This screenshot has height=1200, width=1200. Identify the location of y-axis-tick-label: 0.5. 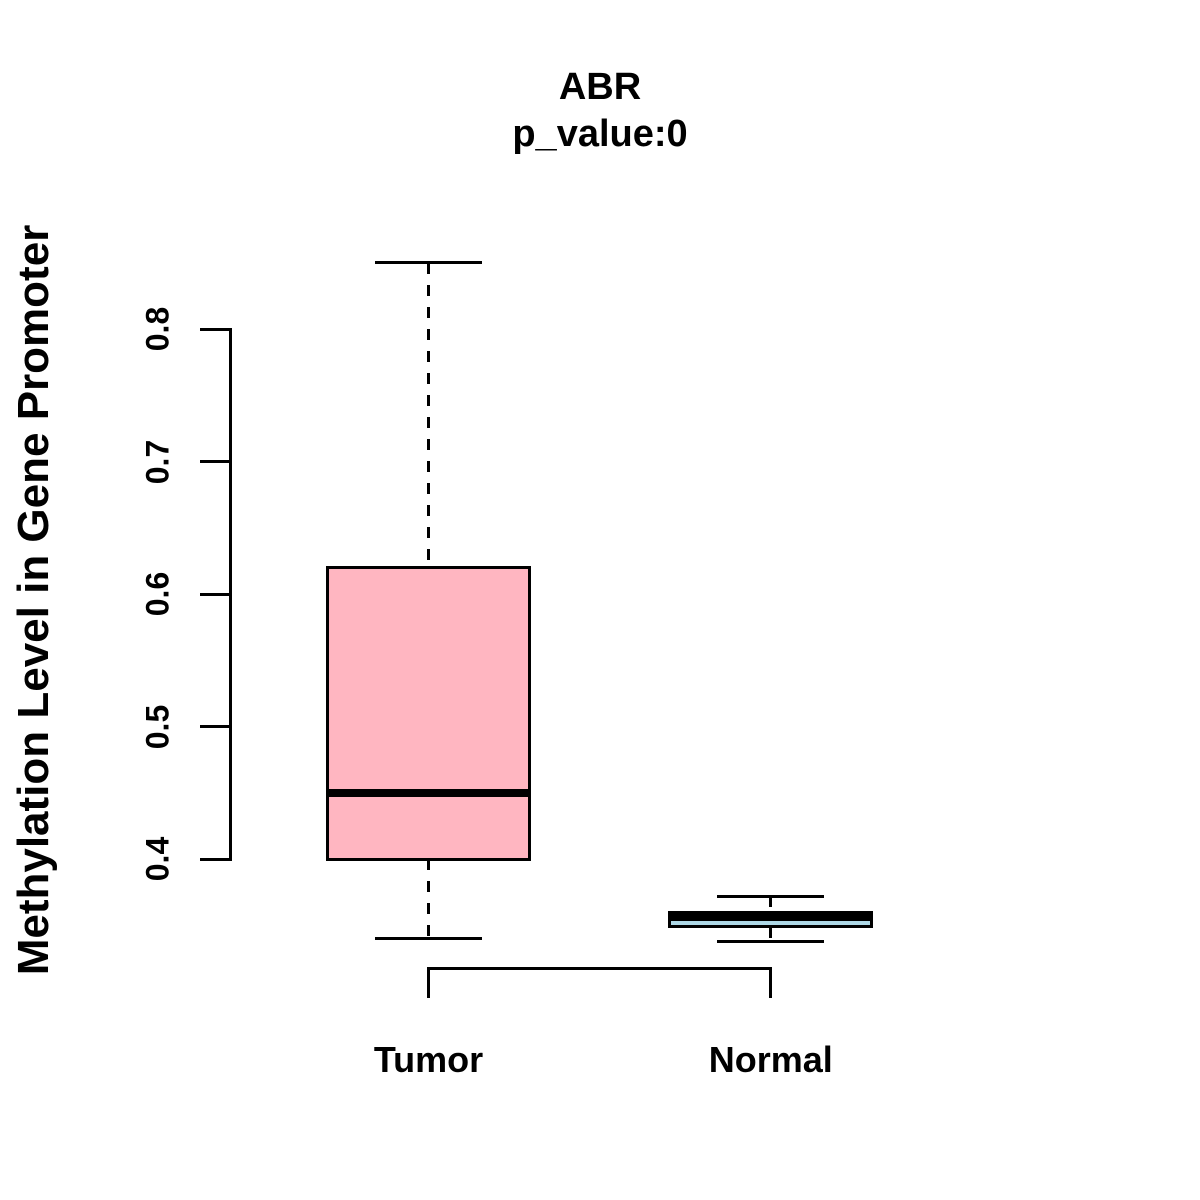
(157, 726).